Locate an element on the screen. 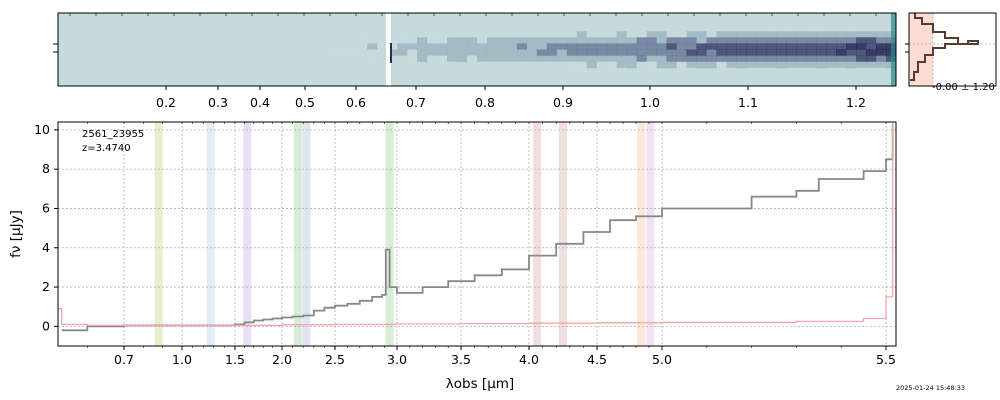 The width and height of the screenshot is (1000, 400). top-x-tick-label: 0.5 is located at coordinates (305, 102).